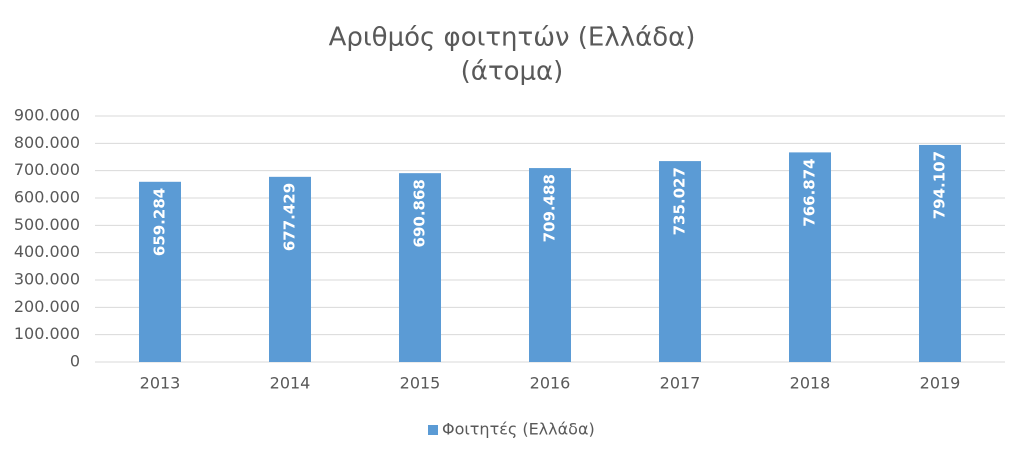 The height and width of the screenshot is (450, 1024). I want to click on x-tick-label: 2018, so click(810, 383).